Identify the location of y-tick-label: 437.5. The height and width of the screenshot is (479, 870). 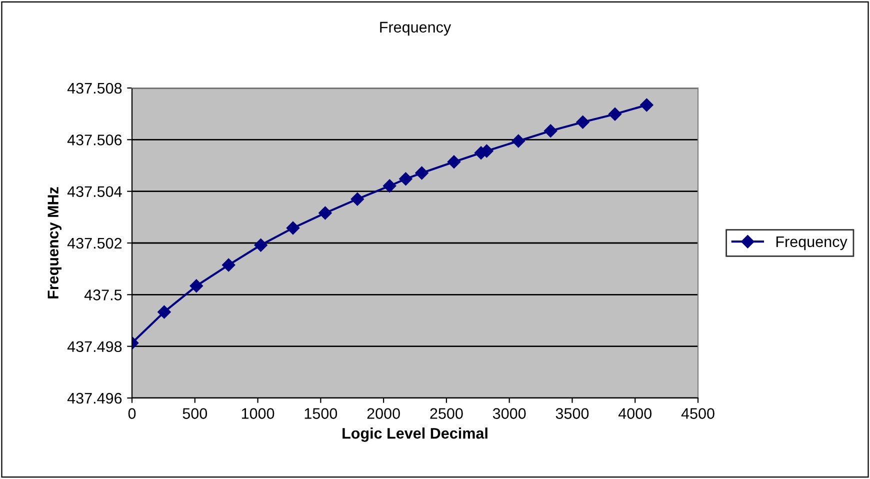
(103, 295).